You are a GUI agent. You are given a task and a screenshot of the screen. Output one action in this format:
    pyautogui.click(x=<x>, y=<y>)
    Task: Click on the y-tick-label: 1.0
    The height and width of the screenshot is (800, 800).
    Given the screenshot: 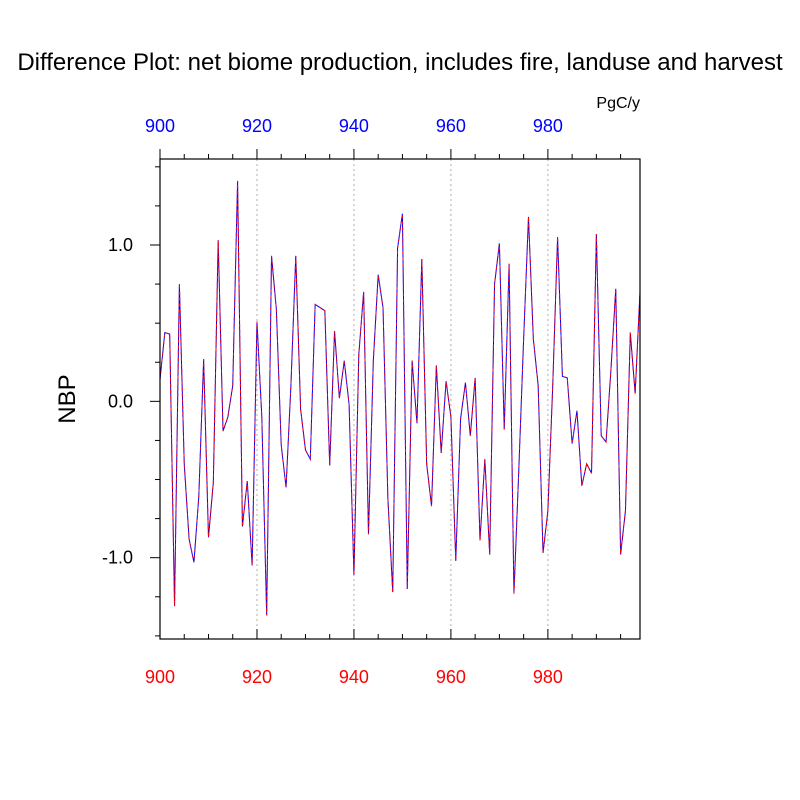 What is the action you would take?
    pyautogui.click(x=120, y=245)
    